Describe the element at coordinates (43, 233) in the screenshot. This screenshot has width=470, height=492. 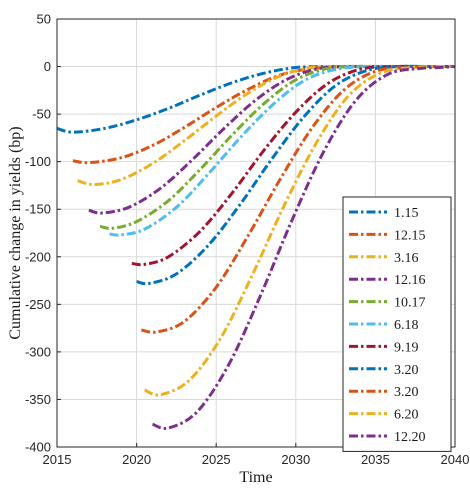
I see `y-axis-ticks: 50 0 -50 -100 -150 -200 -250 -300 -350 -400` at that location.